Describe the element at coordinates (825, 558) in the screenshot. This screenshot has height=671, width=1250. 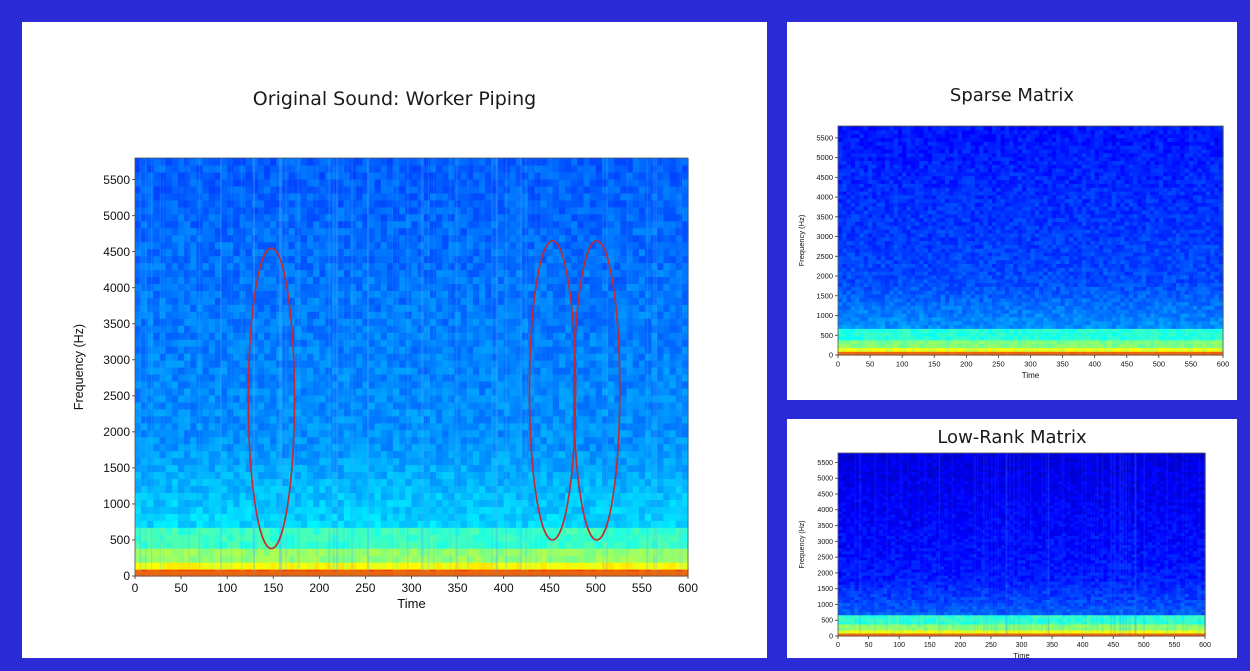
I see `lowrank-y-tick-label: 2500` at that location.